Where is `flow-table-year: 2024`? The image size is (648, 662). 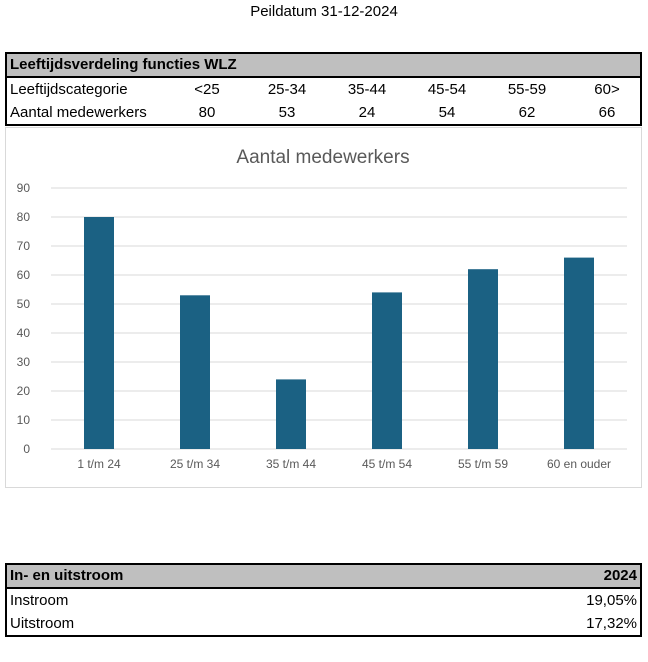 flow-table-year: 2024 is located at coordinates (620, 575).